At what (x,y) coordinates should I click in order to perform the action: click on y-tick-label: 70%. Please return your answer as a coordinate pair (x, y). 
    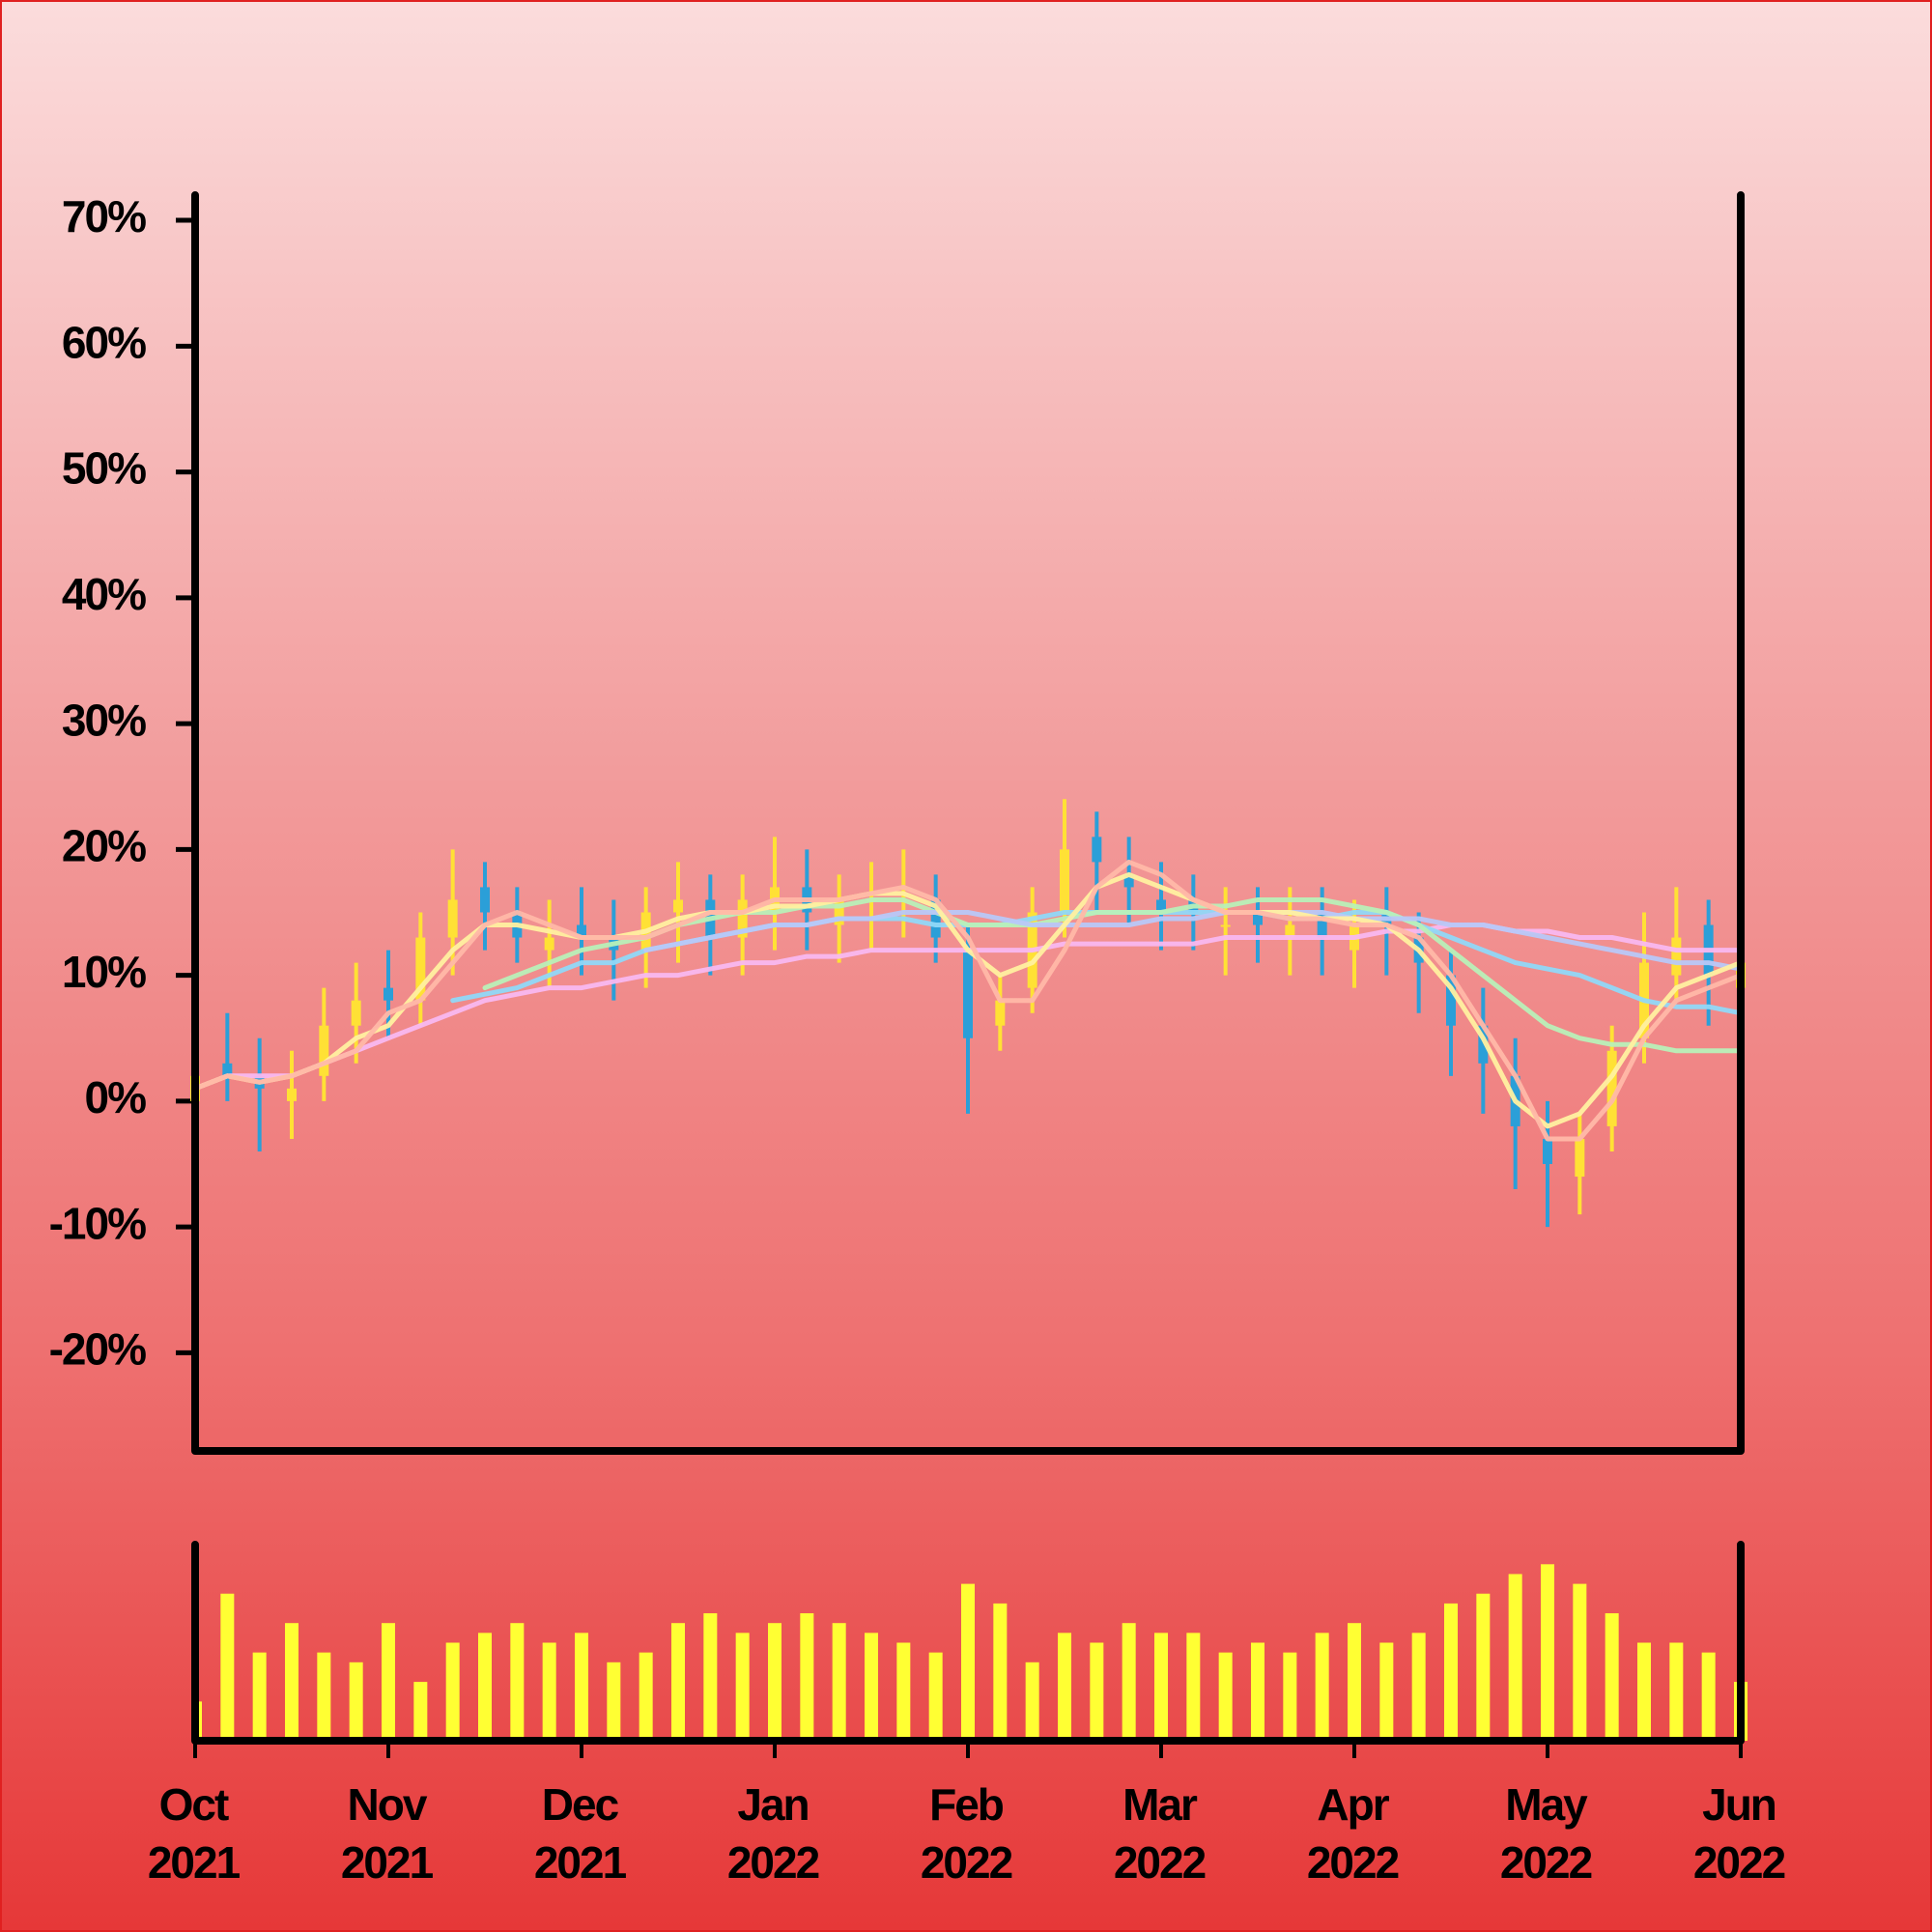
    Looking at the image, I should click on (104, 216).